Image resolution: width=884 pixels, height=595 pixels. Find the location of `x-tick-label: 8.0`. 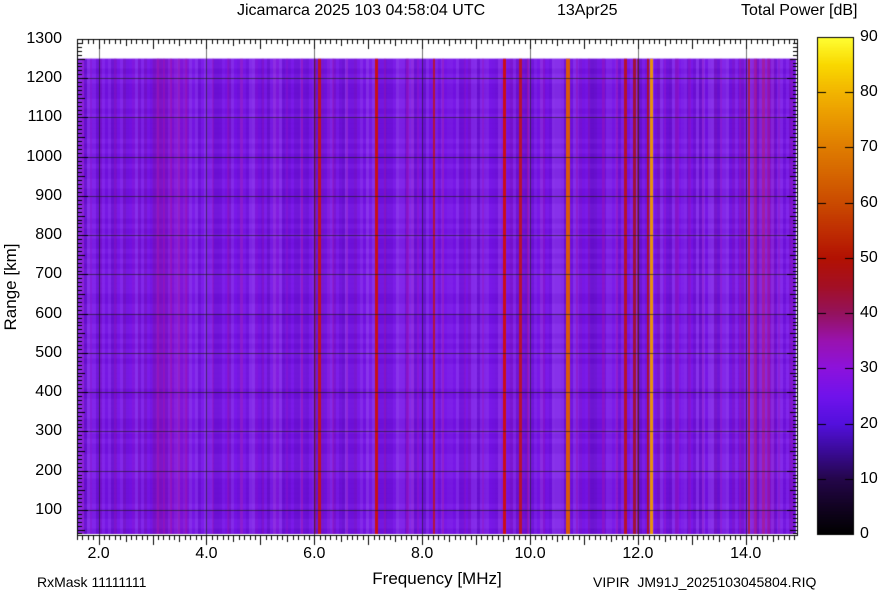

x-tick-label: 8.0 is located at coordinates (422, 553).